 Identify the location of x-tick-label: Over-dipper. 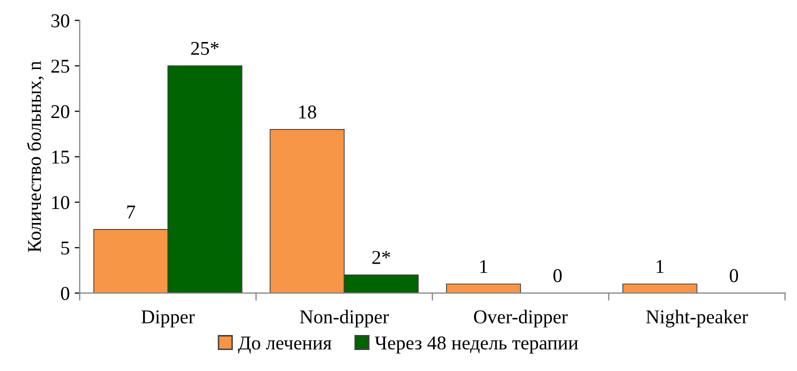
(521, 319).